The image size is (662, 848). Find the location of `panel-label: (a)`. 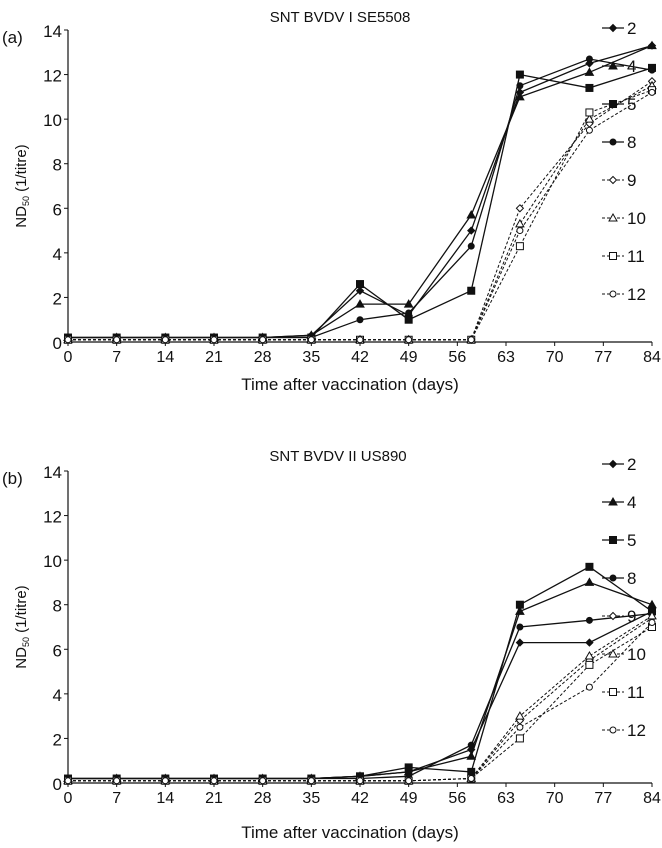

panel-label: (a) is located at coordinates (12, 37).